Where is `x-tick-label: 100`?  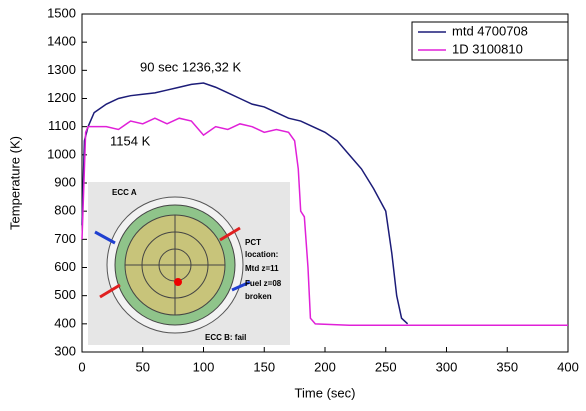
x-tick-label: 100 is located at coordinates (204, 366).